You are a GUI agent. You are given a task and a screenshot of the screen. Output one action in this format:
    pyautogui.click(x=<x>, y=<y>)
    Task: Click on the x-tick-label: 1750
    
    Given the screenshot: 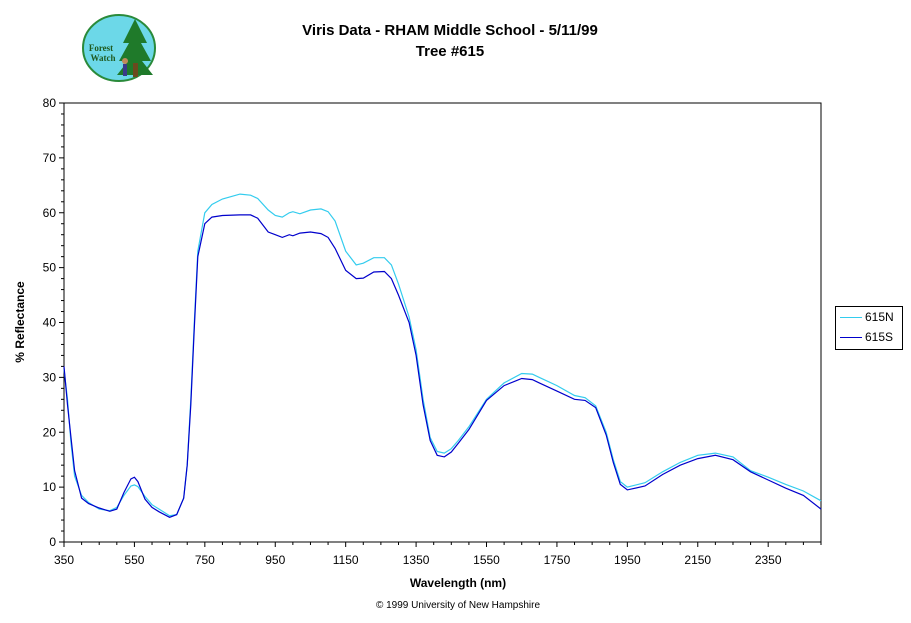 What is the action you would take?
    pyautogui.click(x=557, y=560)
    